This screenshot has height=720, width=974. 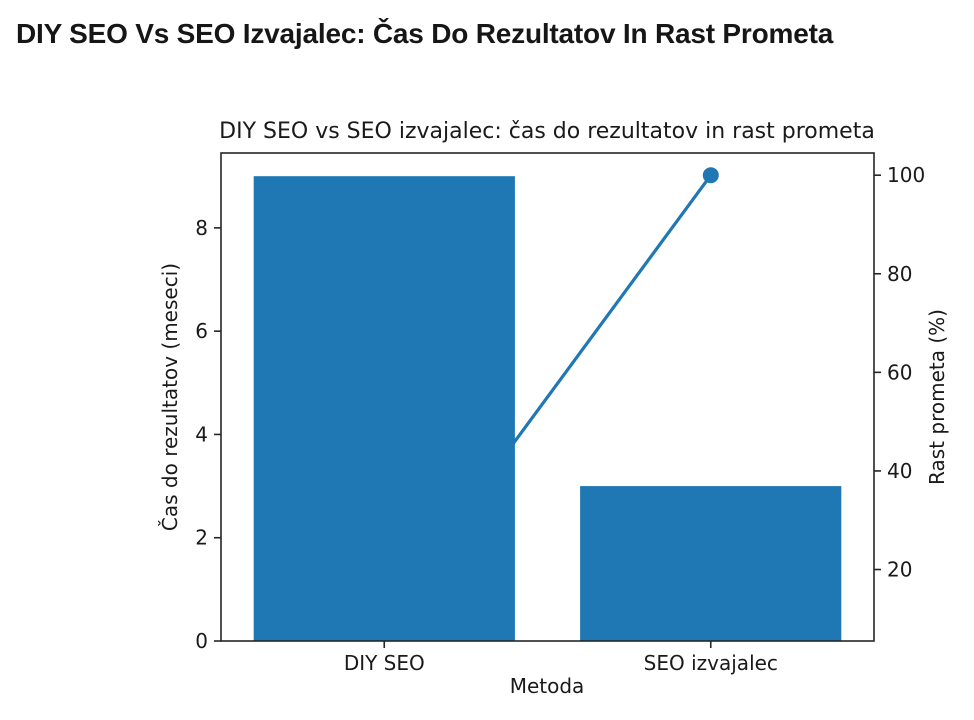 What do you see at coordinates (937, 397) in the screenshot?
I see `right-axis-label: Rast prometa (%)` at bounding box center [937, 397].